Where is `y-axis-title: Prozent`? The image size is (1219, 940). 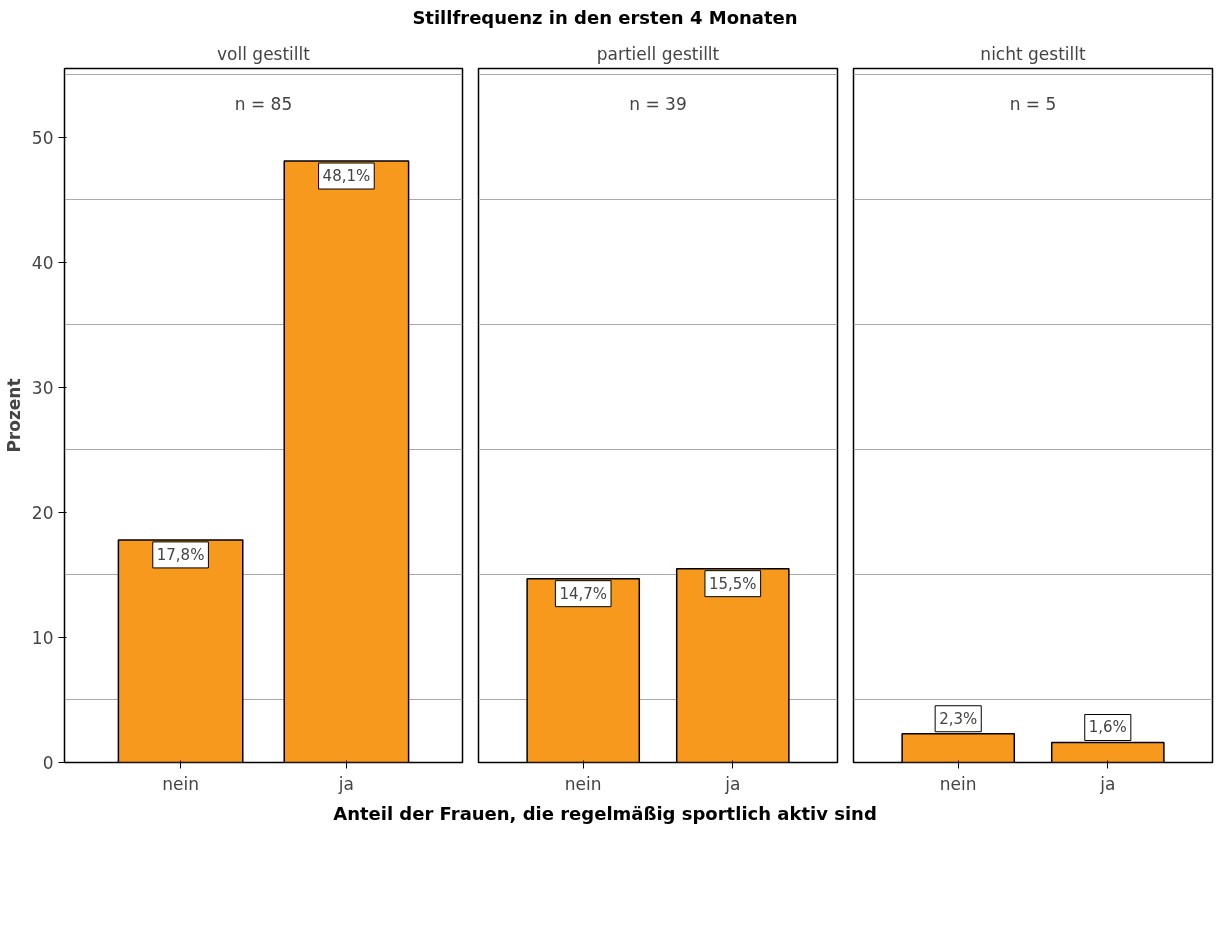
y-axis-title: Prozent is located at coordinates (13, 415).